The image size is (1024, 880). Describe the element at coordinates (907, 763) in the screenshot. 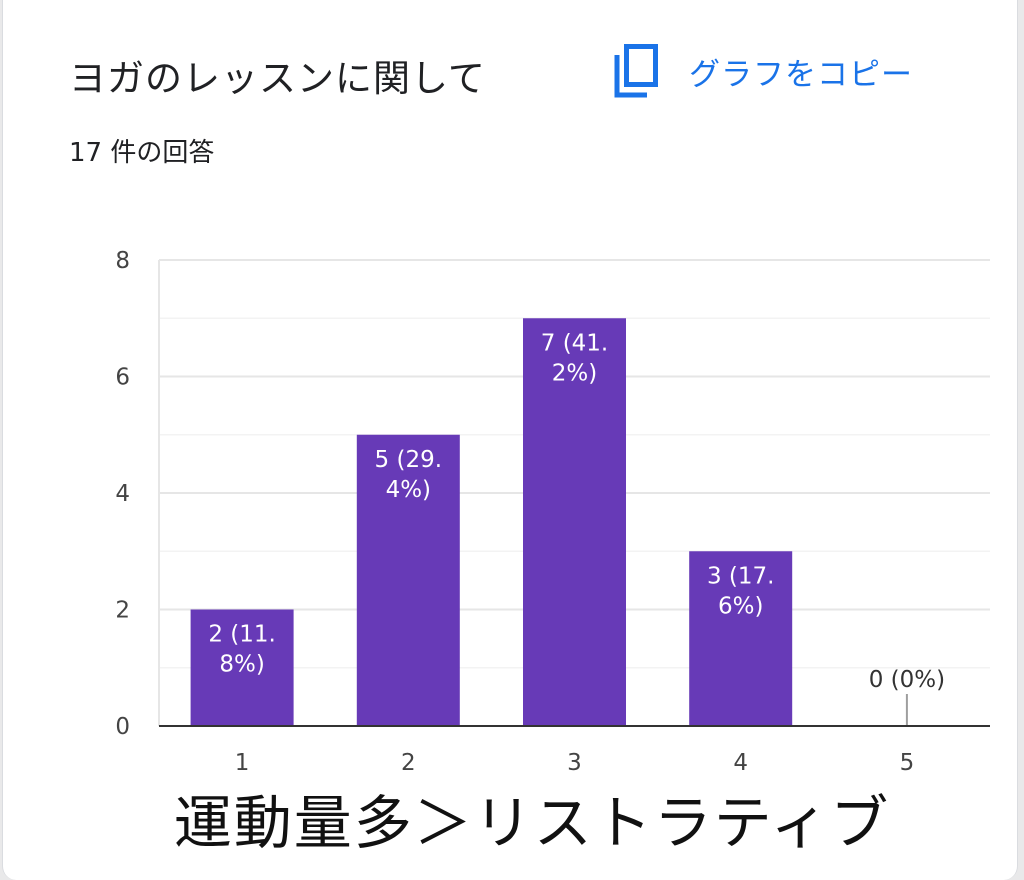

I see `x-tick-label: 5` at that location.